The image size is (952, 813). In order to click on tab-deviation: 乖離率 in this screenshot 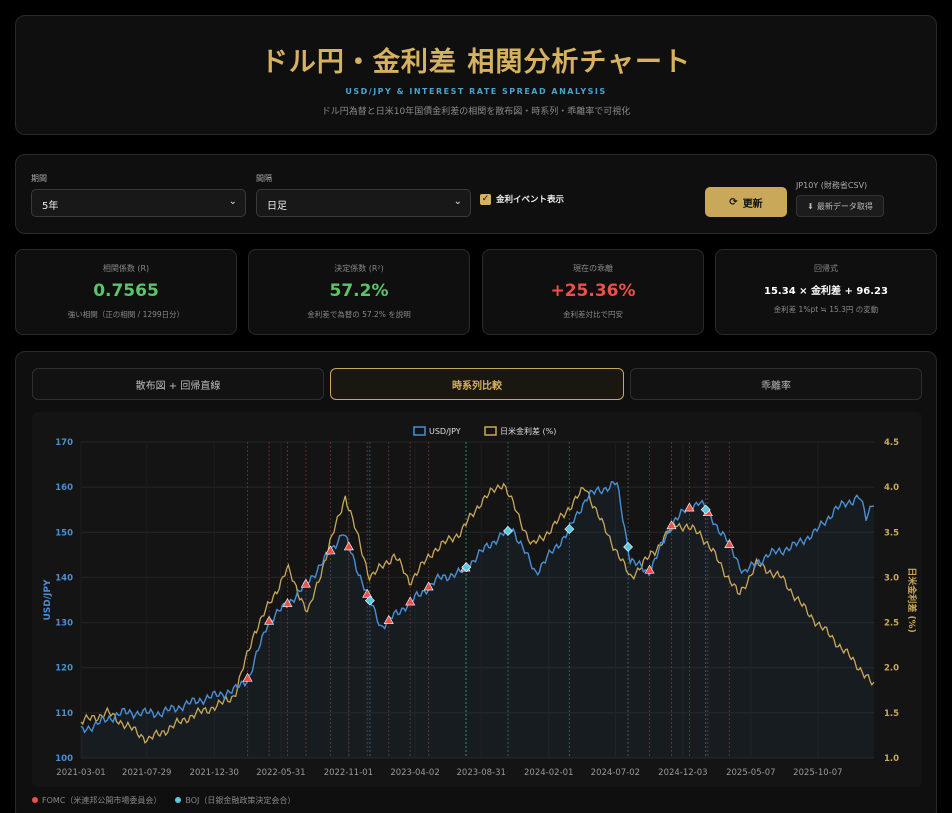, I will do `click(776, 384)`.